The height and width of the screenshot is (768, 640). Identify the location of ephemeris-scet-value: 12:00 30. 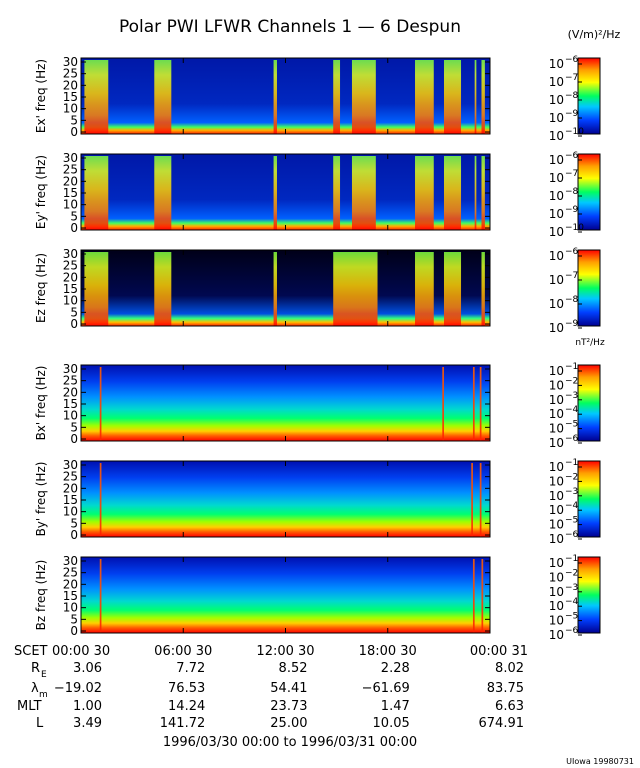
(285, 651).